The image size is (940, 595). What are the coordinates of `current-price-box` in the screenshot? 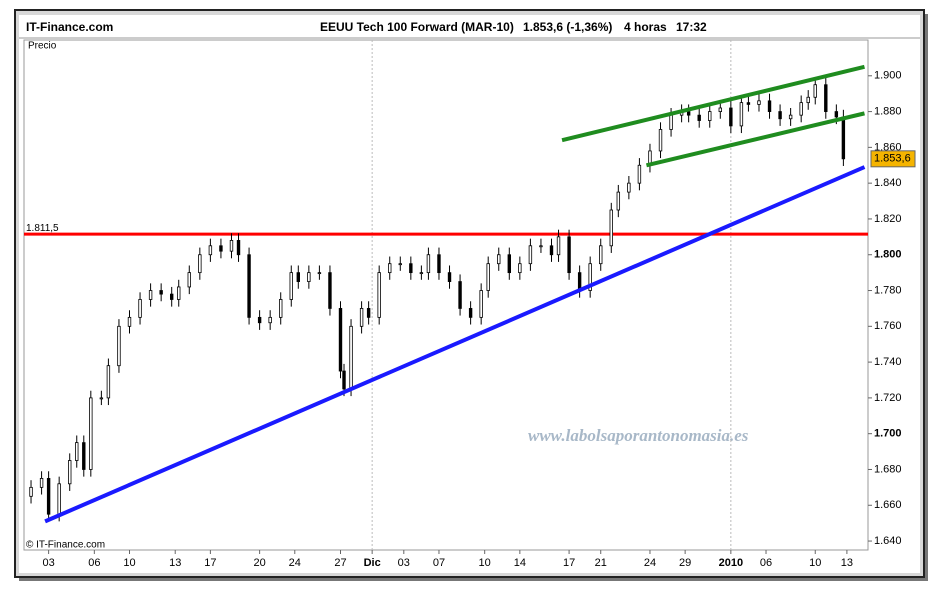 It's located at (893, 159).